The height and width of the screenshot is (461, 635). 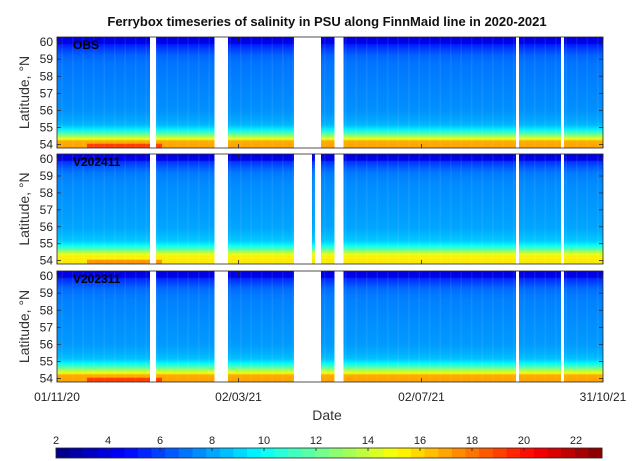 What do you see at coordinates (47, 110) in the screenshot?
I see `y-tick-label: 56` at bounding box center [47, 110].